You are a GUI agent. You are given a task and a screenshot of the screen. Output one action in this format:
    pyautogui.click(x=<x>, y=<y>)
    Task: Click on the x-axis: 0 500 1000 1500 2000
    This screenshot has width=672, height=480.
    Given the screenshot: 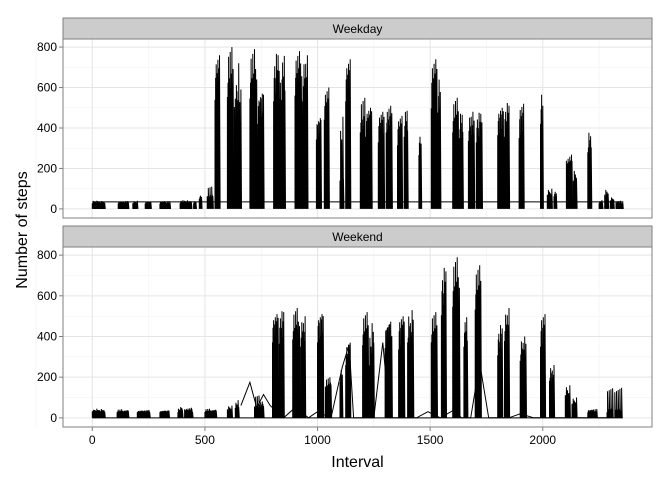 What is the action you would take?
    pyautogui.click(x=322, y=437)
    